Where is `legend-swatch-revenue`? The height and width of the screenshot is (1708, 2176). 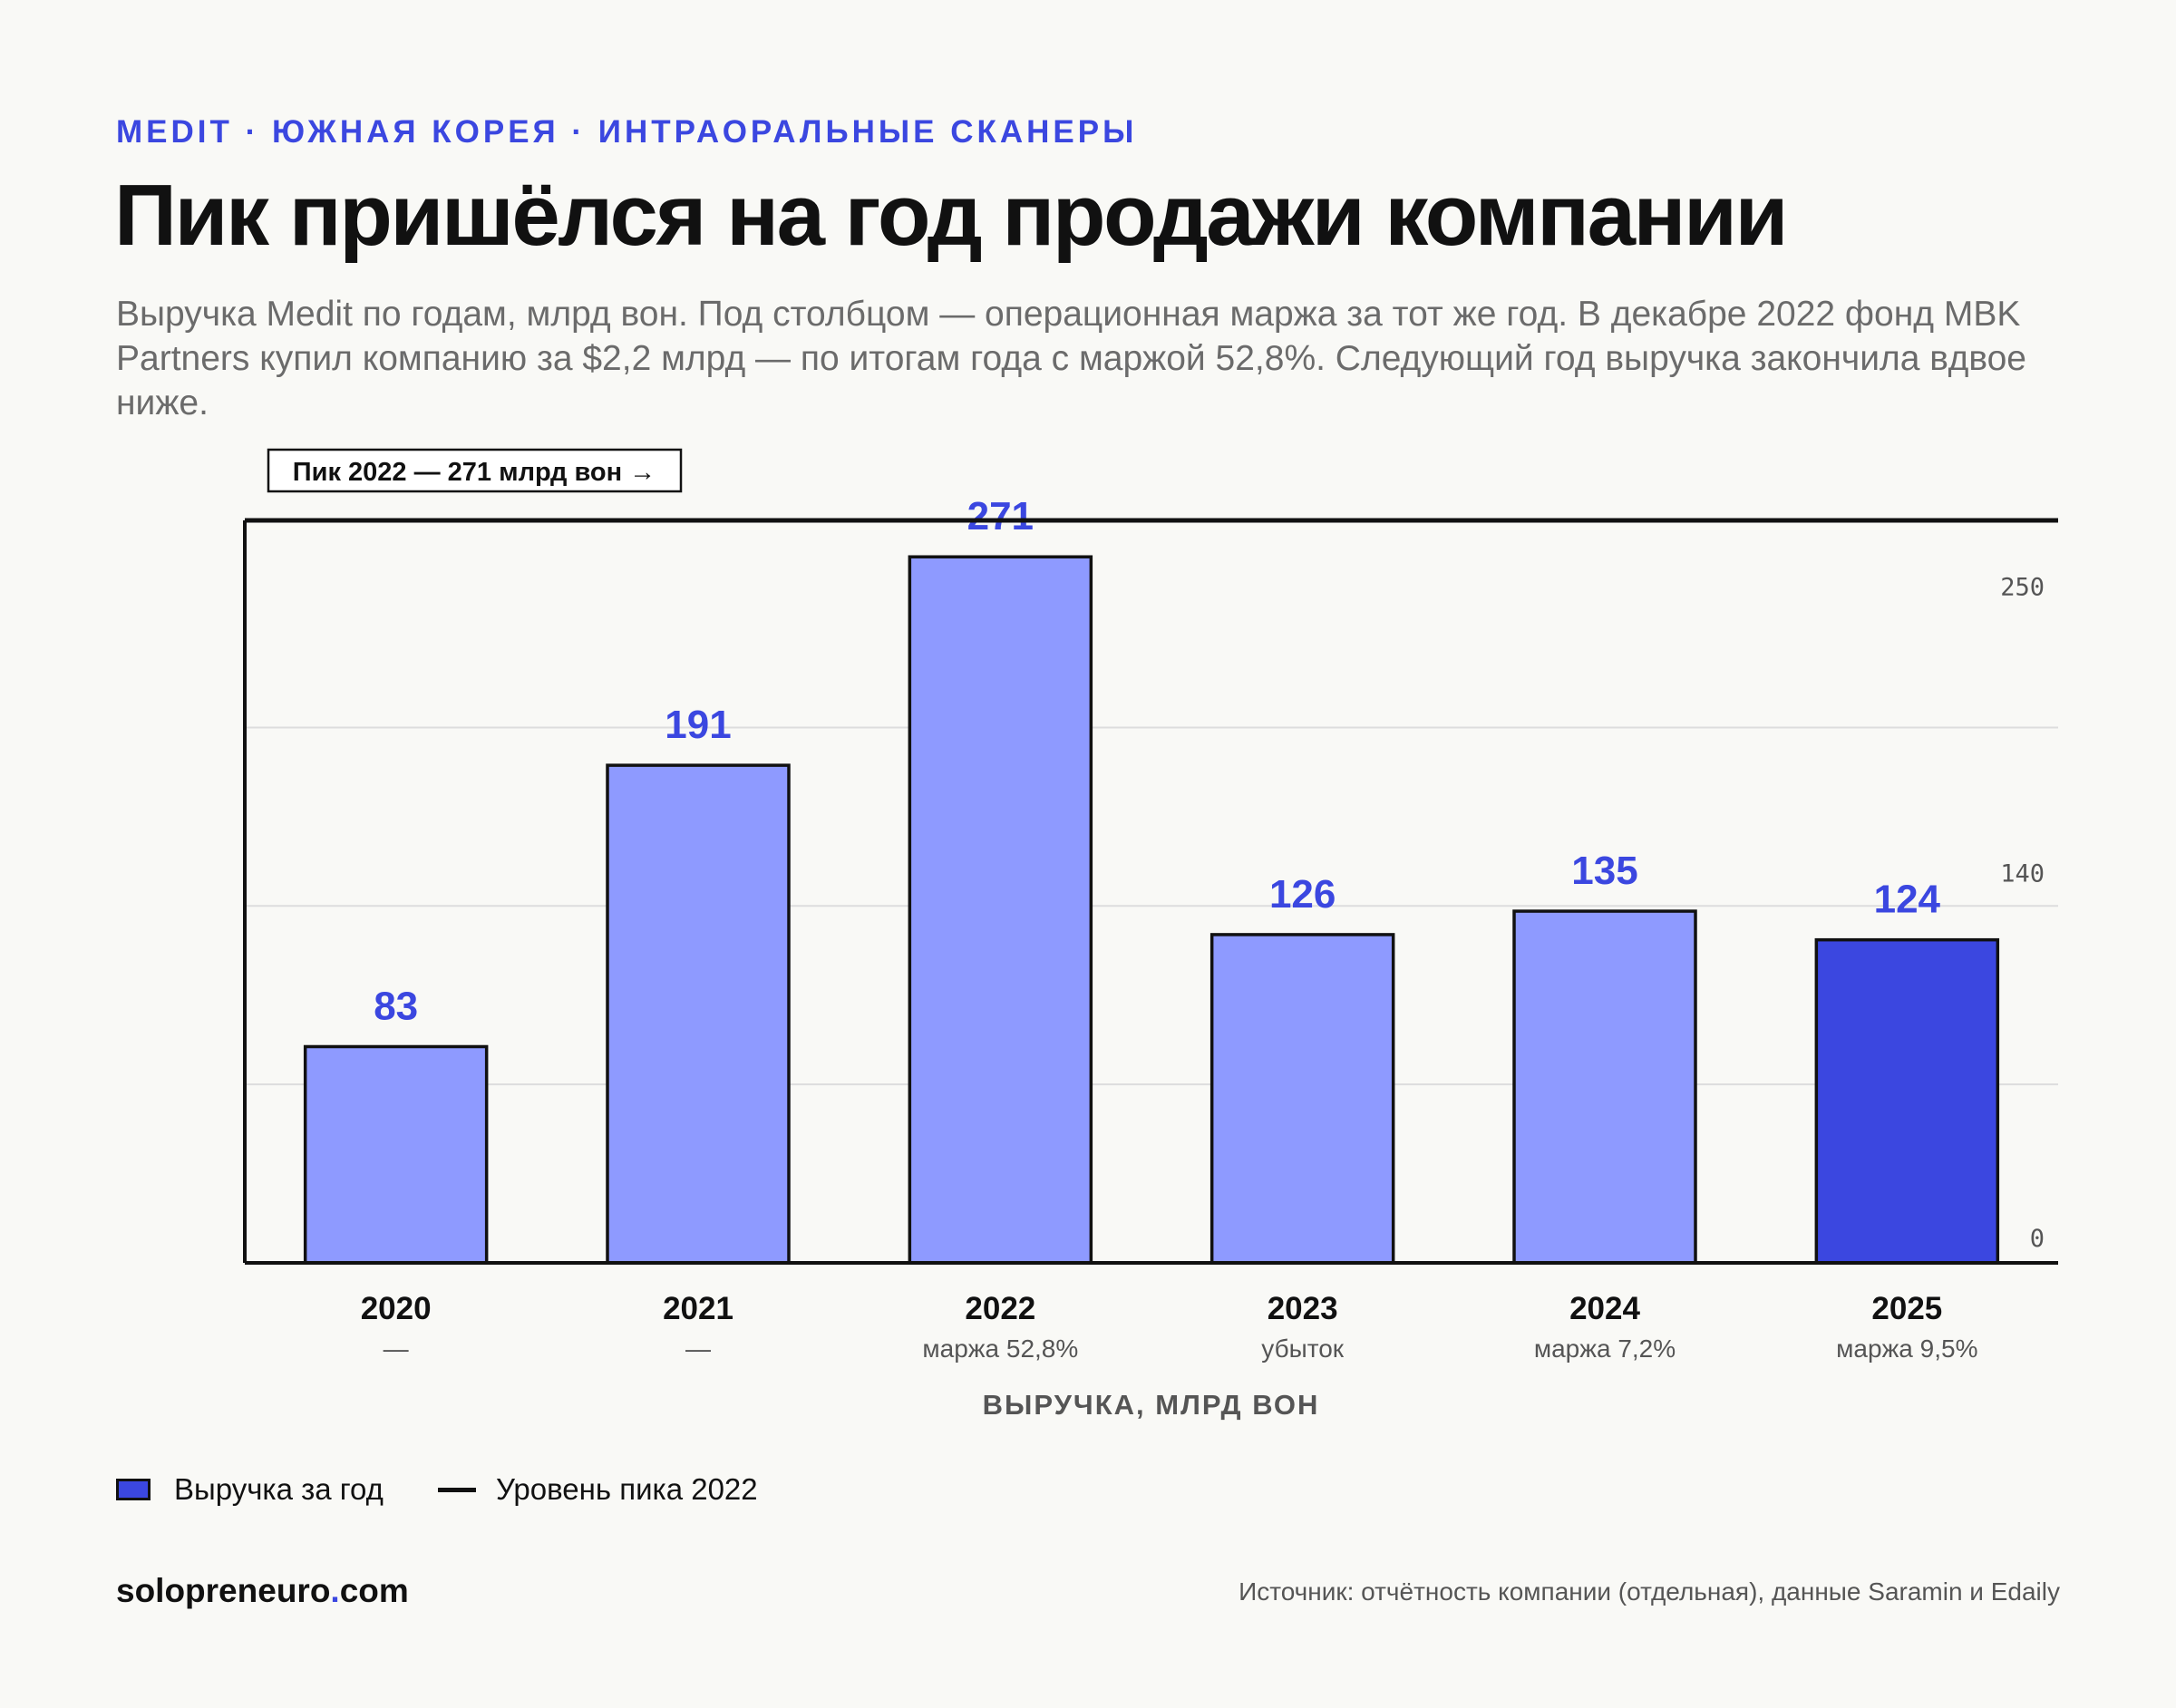 legend-swatch-revenue is located at coordinates (133, 1489).